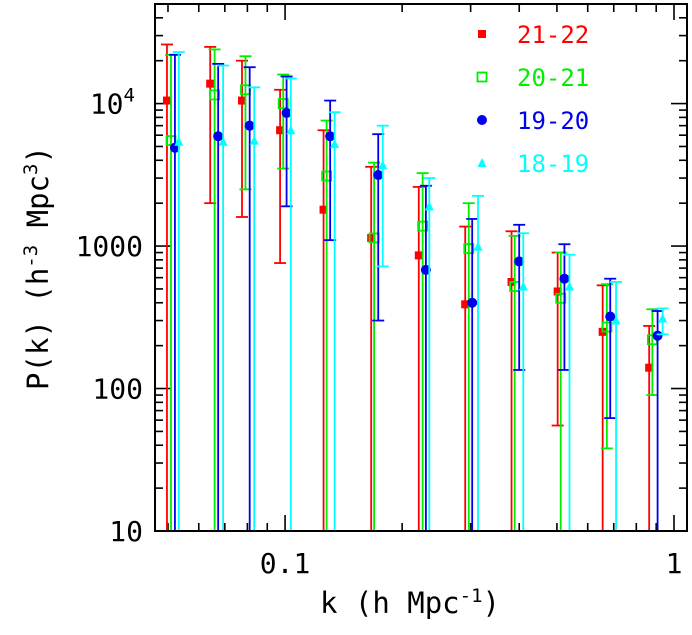 This screenshot has width=692, height=635. I want to click on legend-label: 21-22, so click(553, 35).